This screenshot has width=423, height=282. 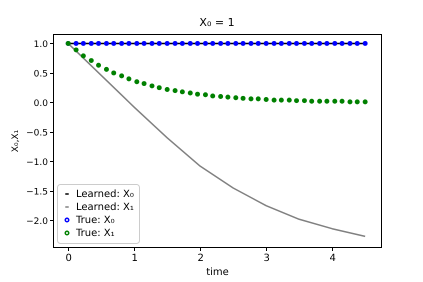 What do you see at coordinates (37, 163) in the screenshot?
I see `y-tick-label: −1.0` at bounding box center [37, 163].